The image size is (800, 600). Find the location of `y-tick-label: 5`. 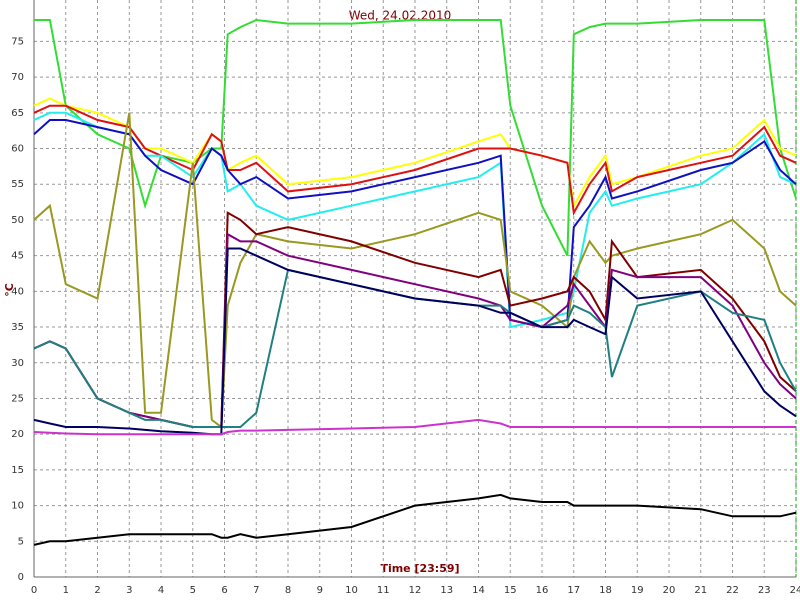

y-tick-label: 5 is located at coordinates (21, 541).